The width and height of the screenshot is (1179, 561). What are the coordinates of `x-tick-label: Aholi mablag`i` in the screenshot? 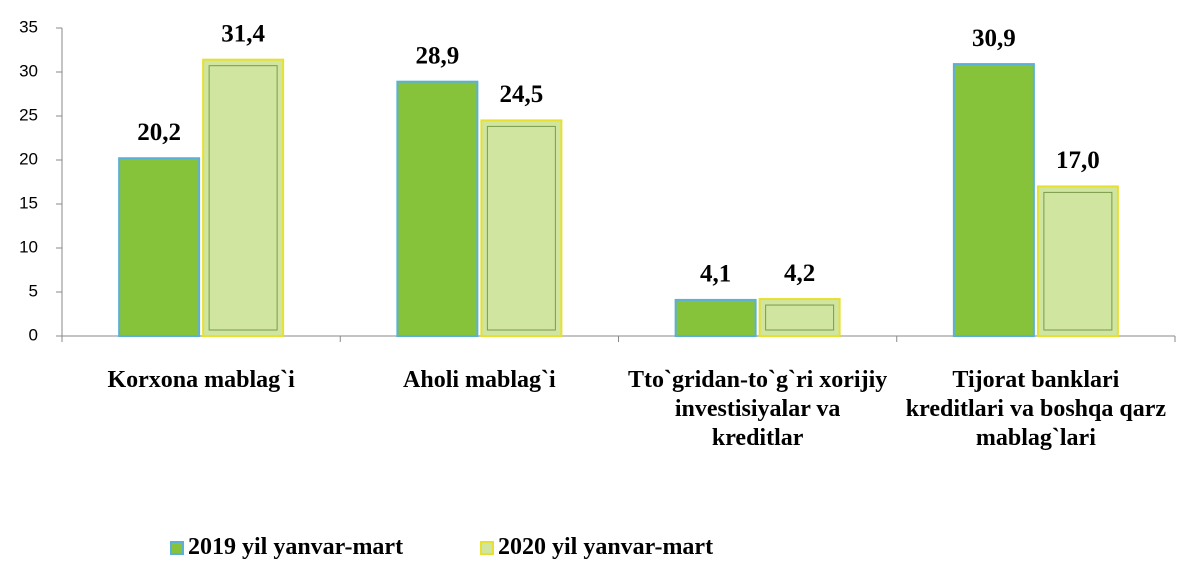 It's located at (479, 380).